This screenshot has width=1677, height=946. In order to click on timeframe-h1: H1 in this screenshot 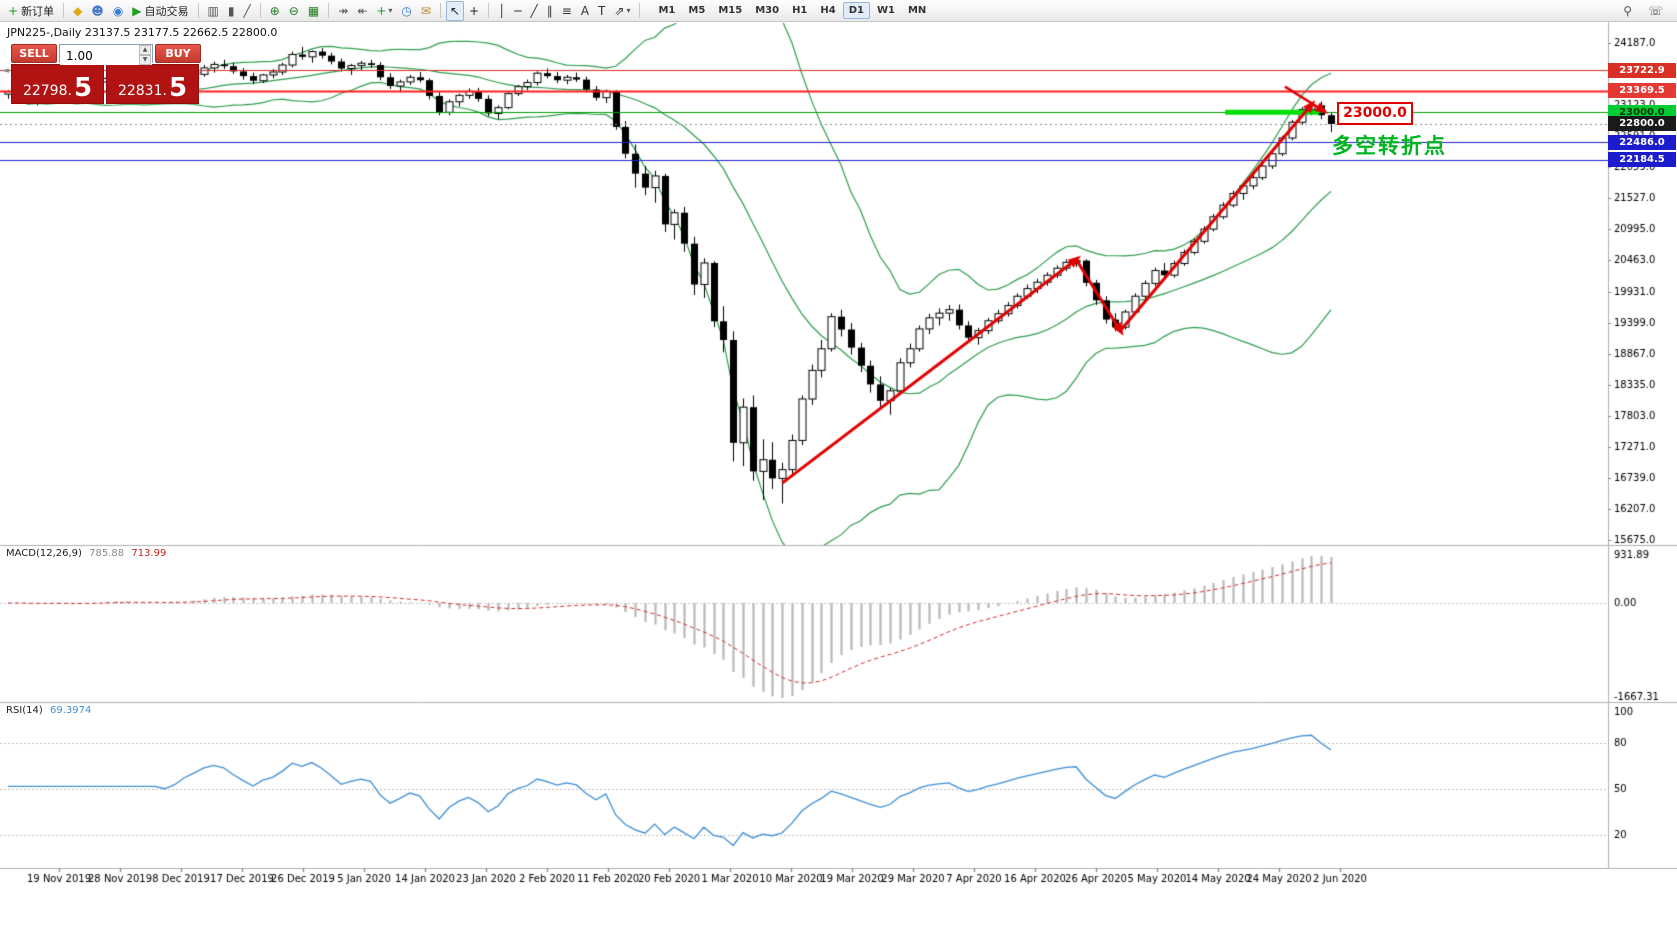, I will do `click(800, 10)`.